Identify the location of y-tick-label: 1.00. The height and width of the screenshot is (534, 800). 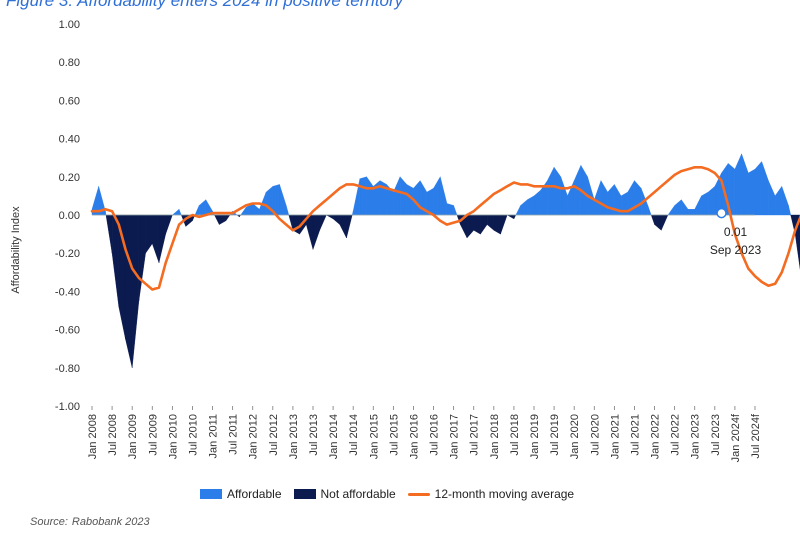
(69, 25).